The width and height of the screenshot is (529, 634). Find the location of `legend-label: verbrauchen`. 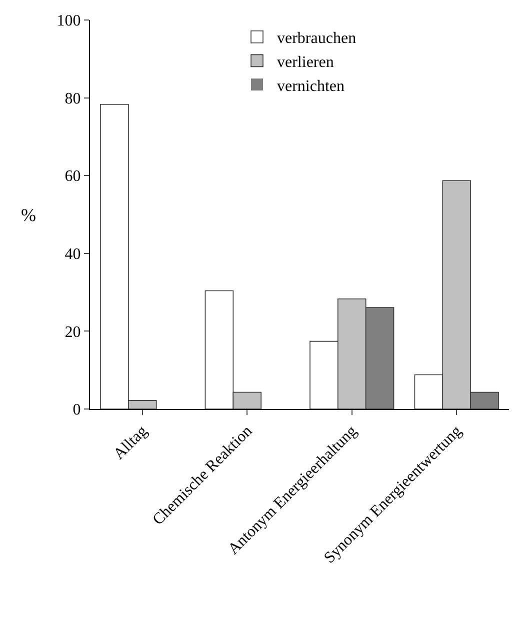

legend-label: verbrauchen is located at coordinates (316, 39).